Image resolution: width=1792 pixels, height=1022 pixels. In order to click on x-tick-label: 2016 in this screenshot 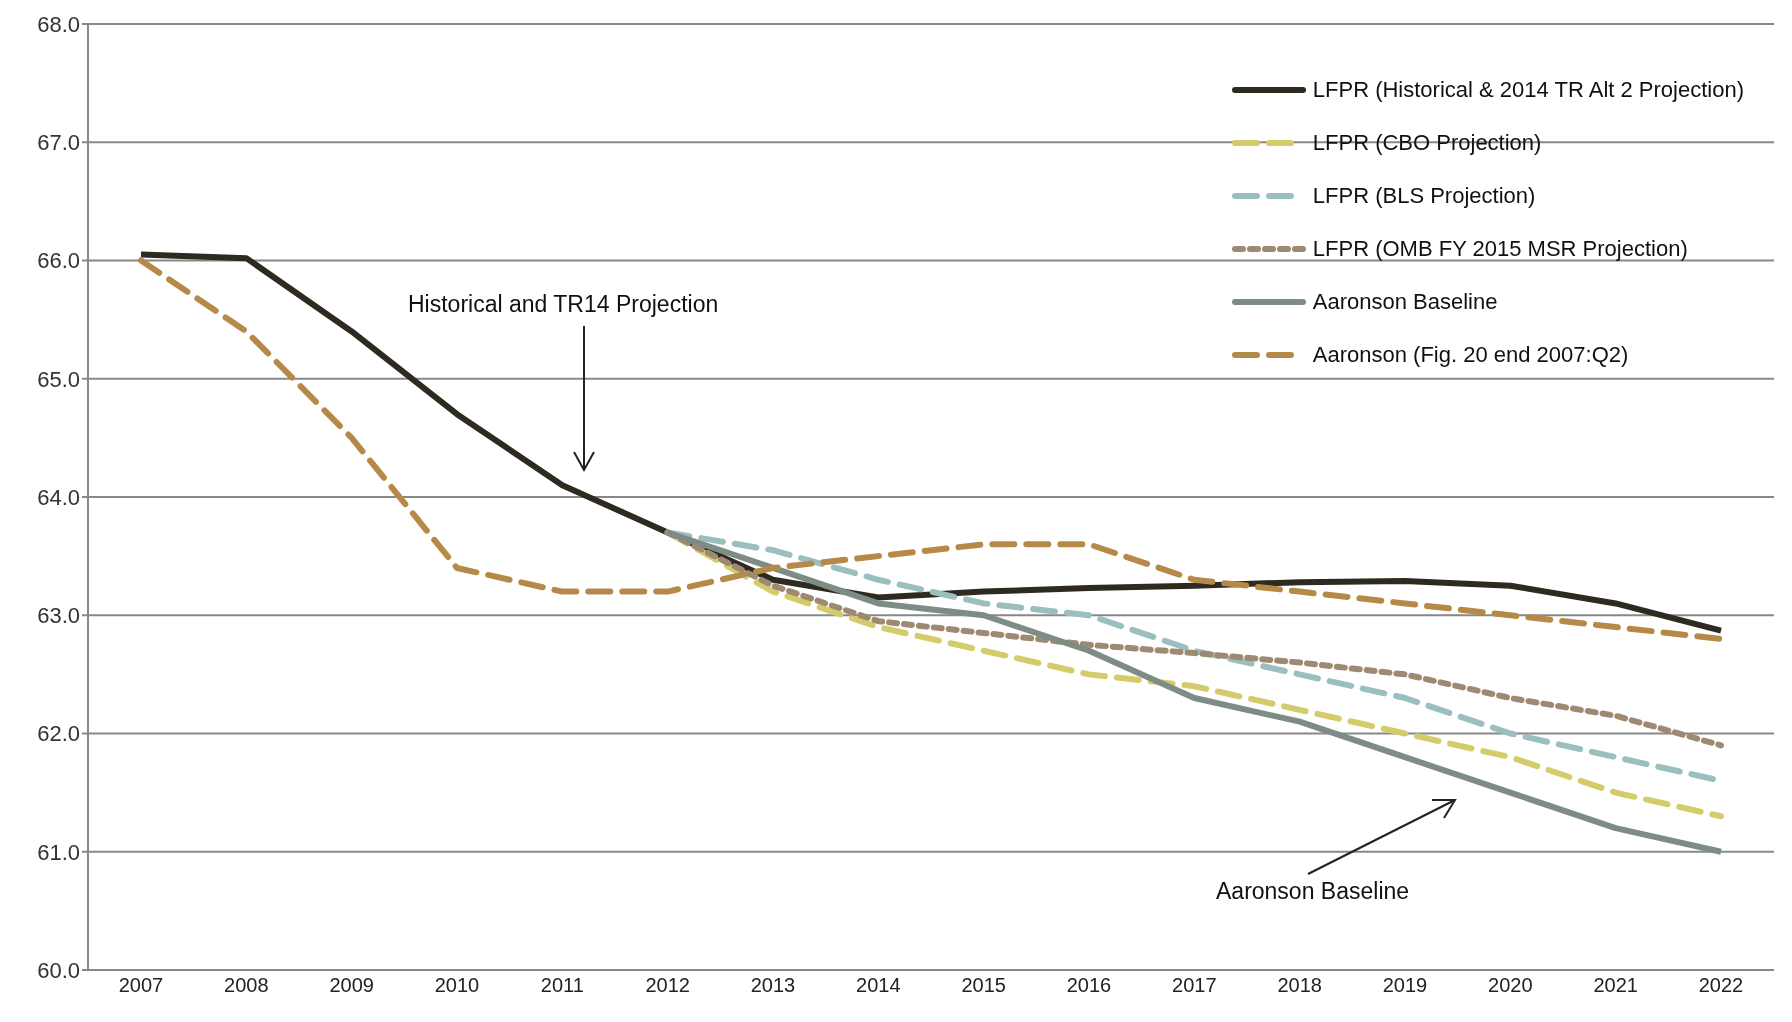, I will do `click(1089, 985)`.